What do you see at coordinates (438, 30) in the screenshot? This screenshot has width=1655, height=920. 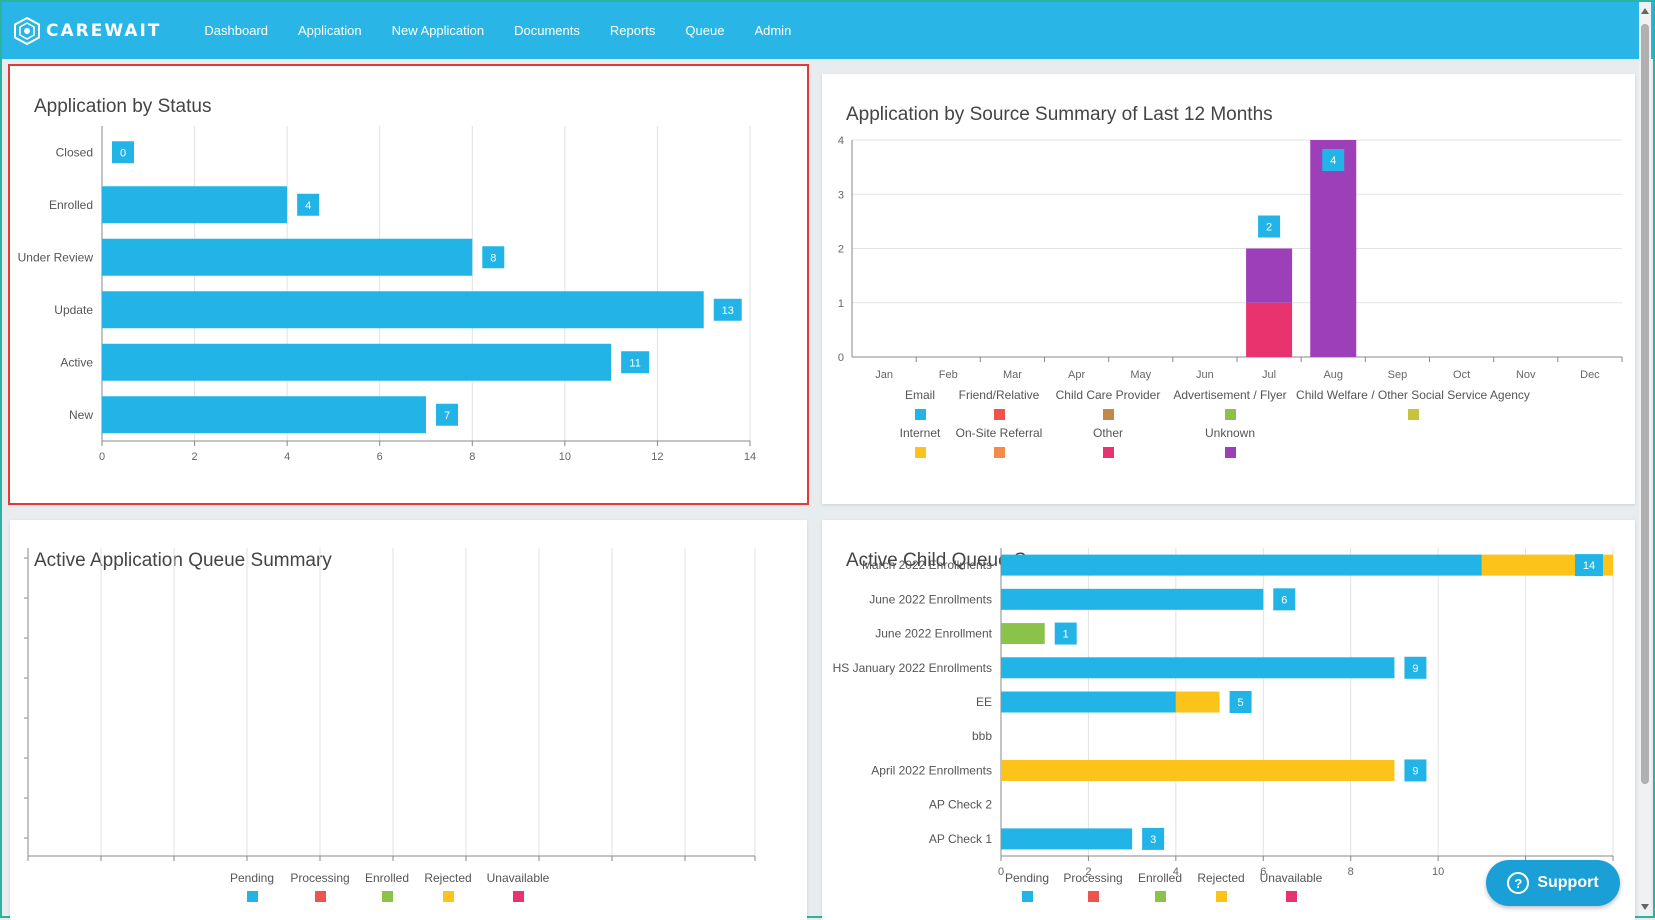 I see `nav-new-application: New Application` at bounding box center [438, 30].